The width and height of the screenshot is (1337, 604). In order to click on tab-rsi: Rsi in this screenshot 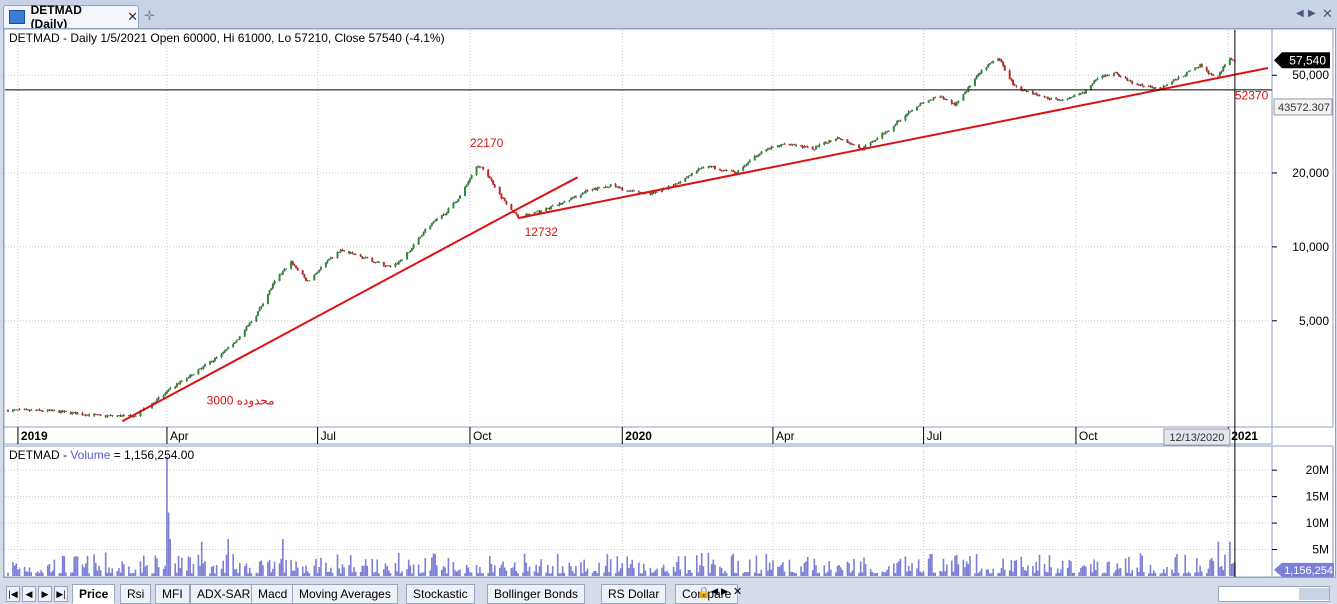, I will do `click(136, 594)`.